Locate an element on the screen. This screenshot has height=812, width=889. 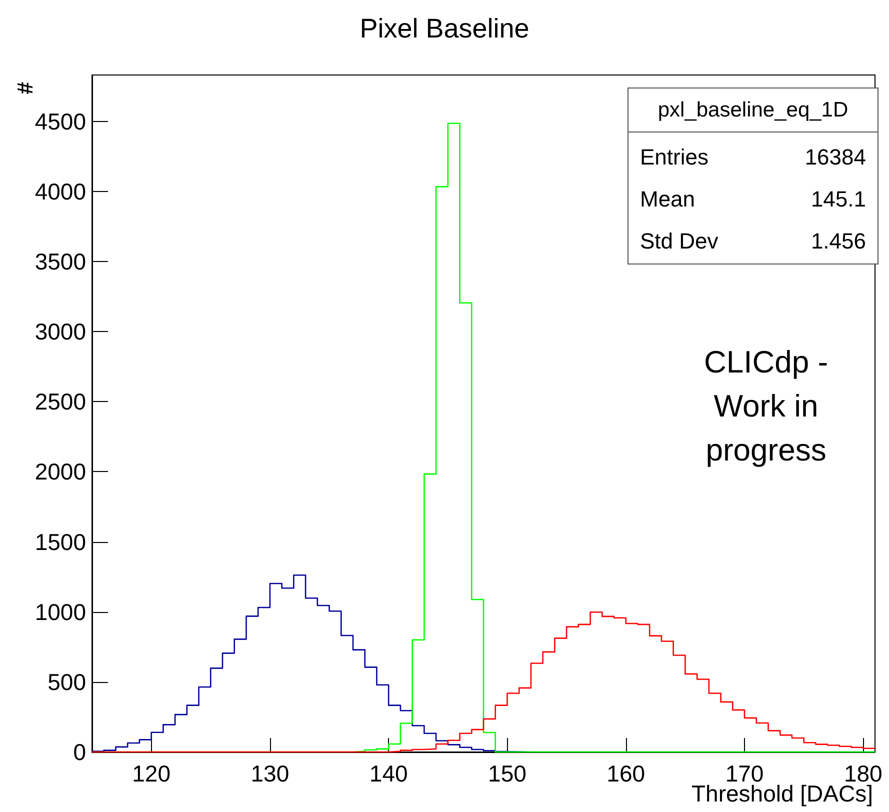
y-tick-label: 1500 is located at coordinates (60, 541).